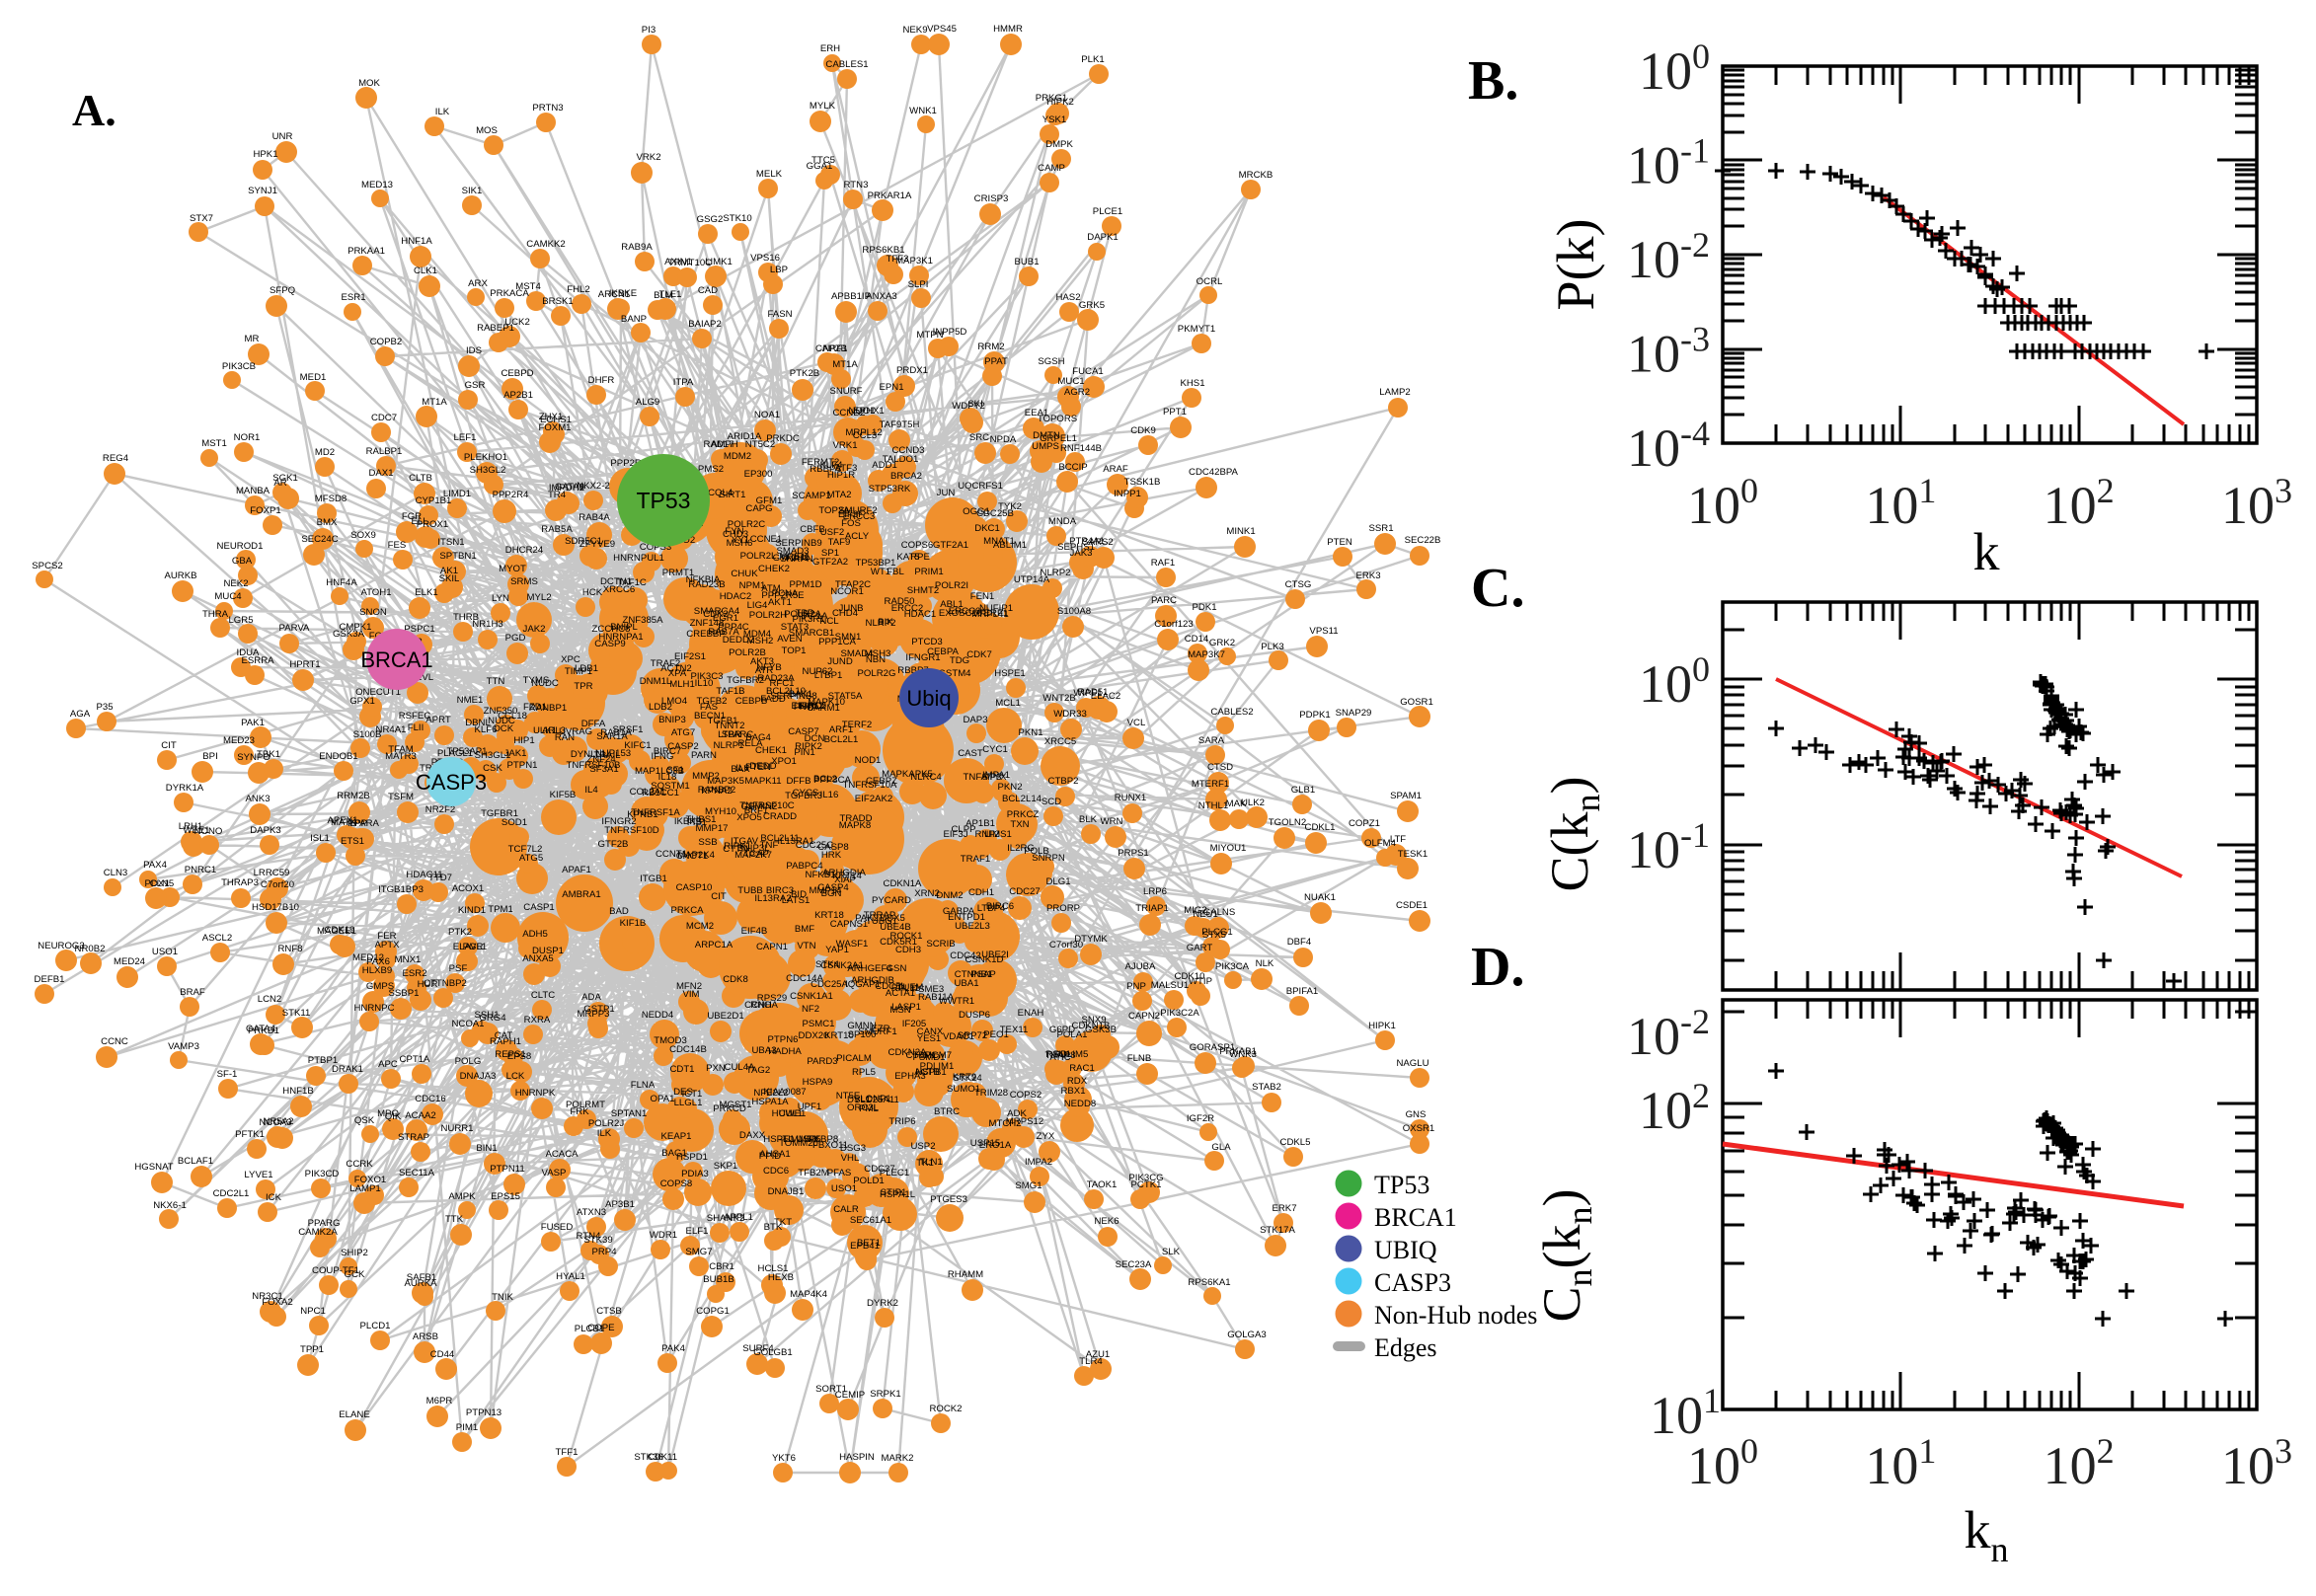 Image resolution: width=2316 pixels, height=1596 pixels. What do you see at coordinates (616, 732) in the screenshot?
I see `svg-text: RAB1A` at bounding box center [616, 732].